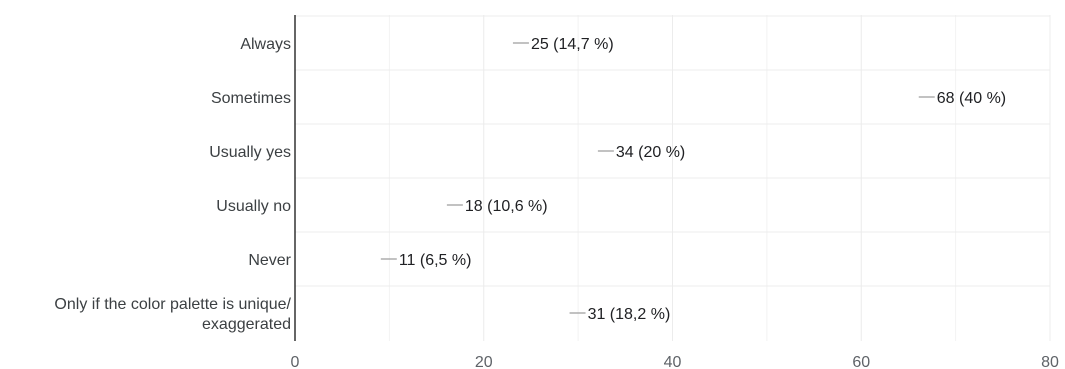 The image size is (1065, 369). What do you see at coordinates (172, 304) in the screenshot?
I see `category-label-line: Only if the color palette is unique/` at bounding box center [172, 304].